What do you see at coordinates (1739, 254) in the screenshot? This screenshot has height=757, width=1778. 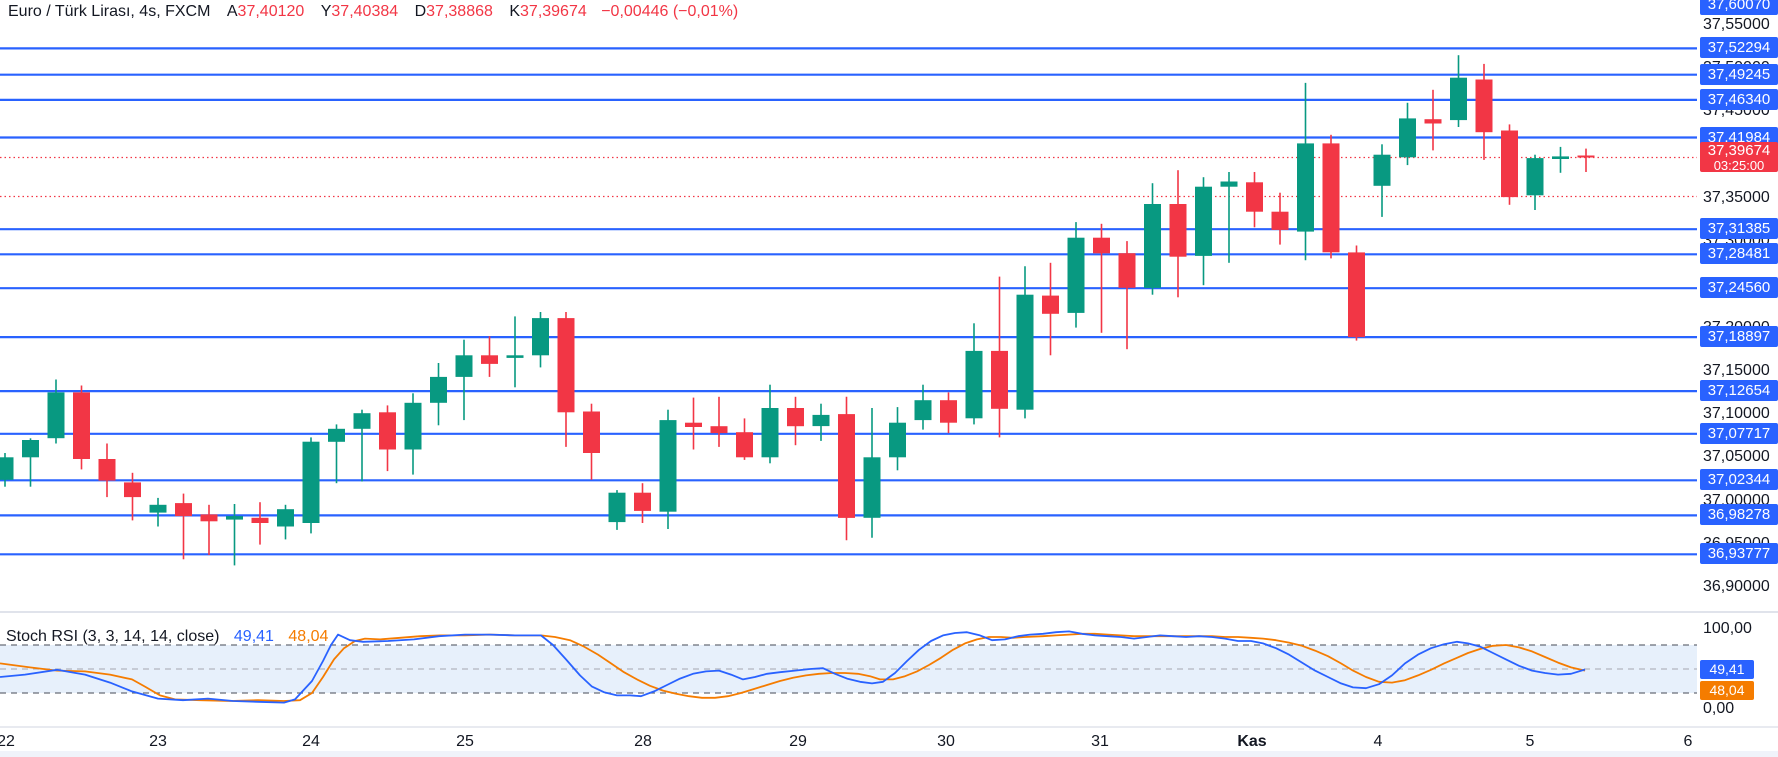 I see `price-level-badge: 37,28481` at bounding box center [1739, 254].